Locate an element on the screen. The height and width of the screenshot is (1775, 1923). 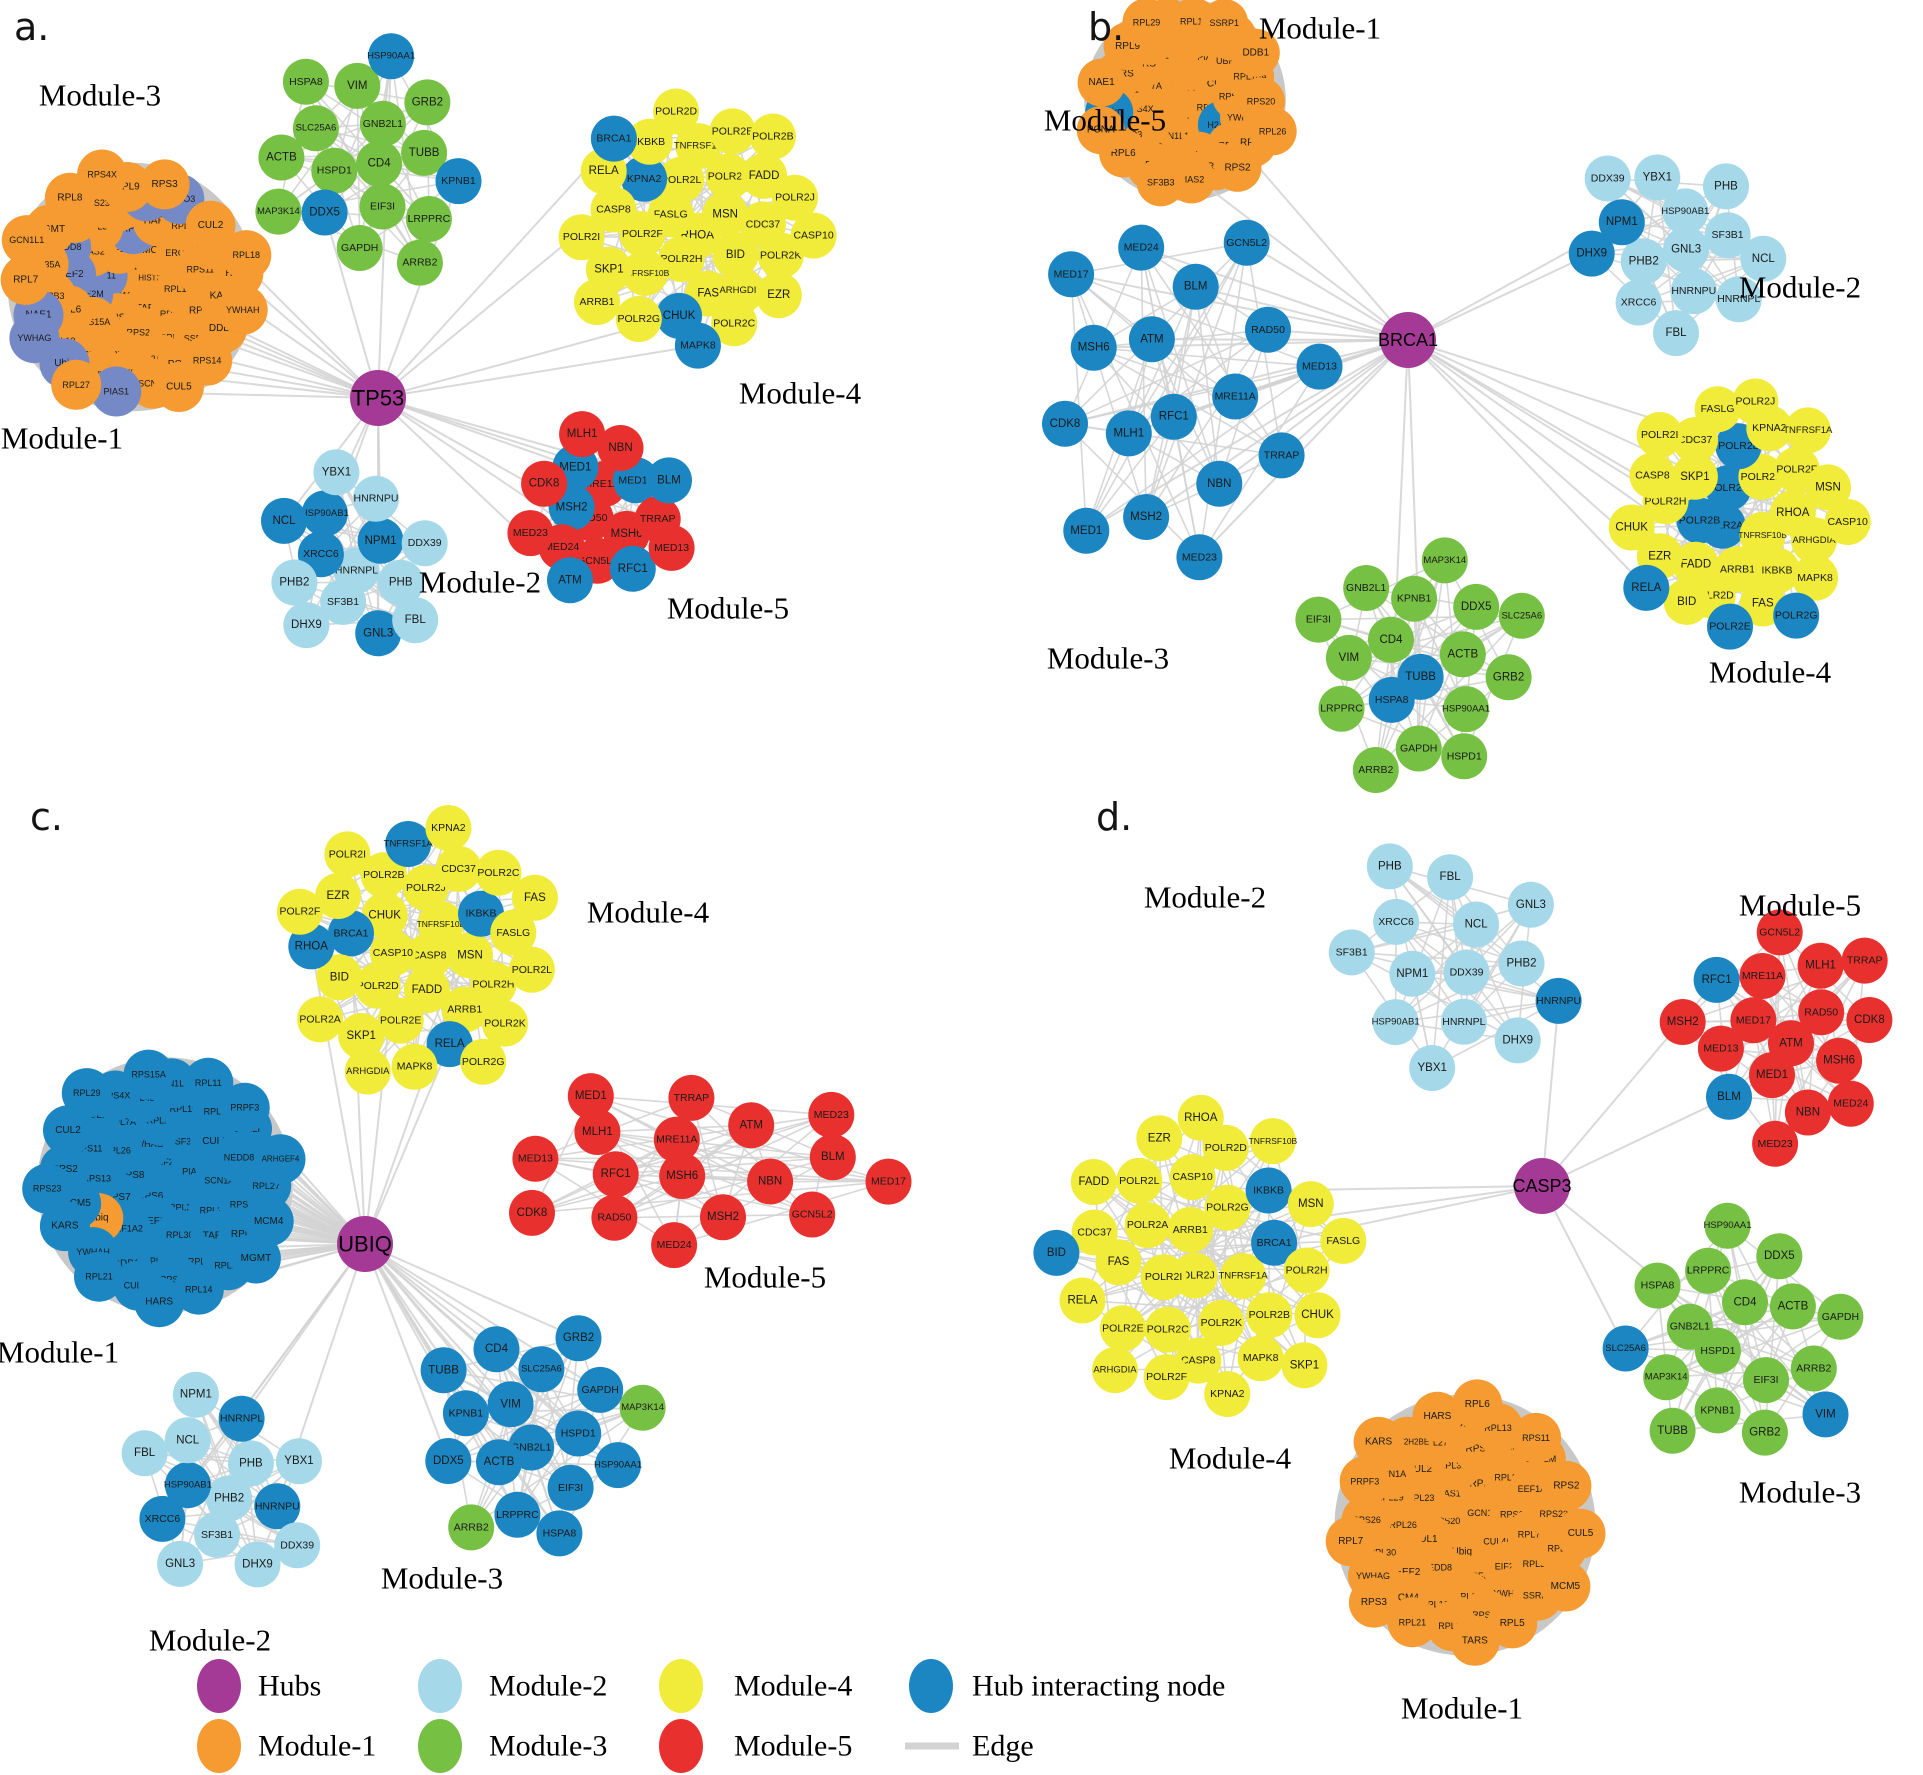
module-label-c-module-3: Module-3 is located at coordinates (442, 1578).